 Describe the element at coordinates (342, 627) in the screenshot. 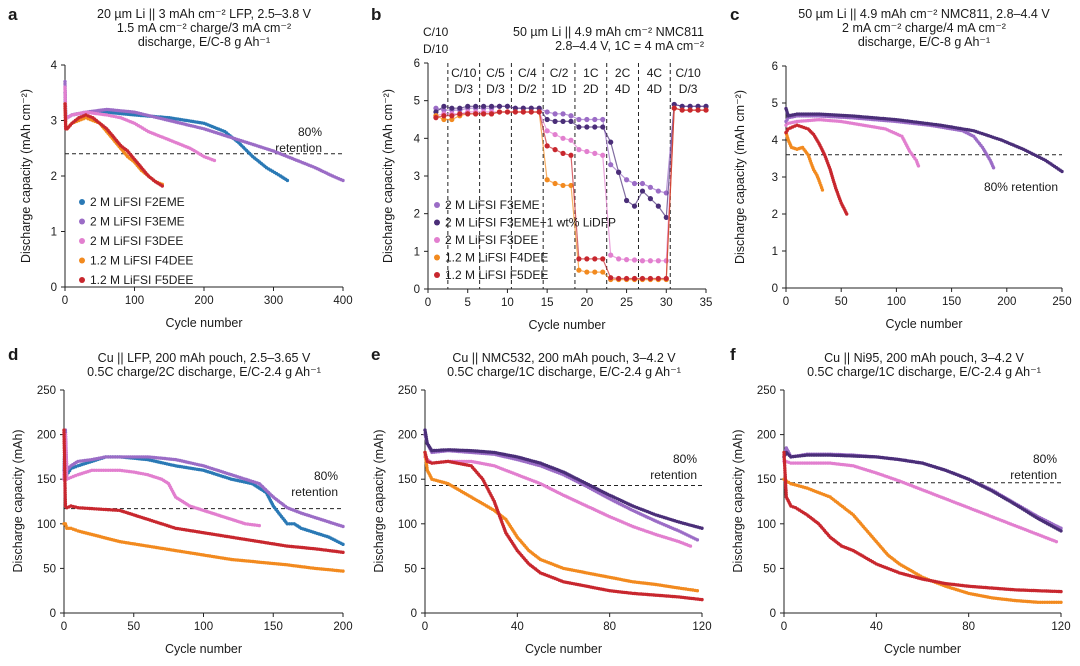

I see `x-tick-label: 200` at that location.